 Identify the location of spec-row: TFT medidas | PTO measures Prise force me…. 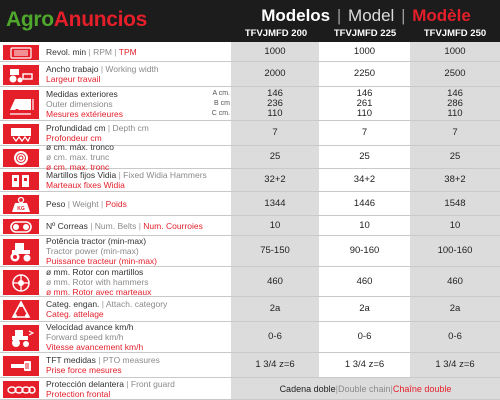
(250, 365).